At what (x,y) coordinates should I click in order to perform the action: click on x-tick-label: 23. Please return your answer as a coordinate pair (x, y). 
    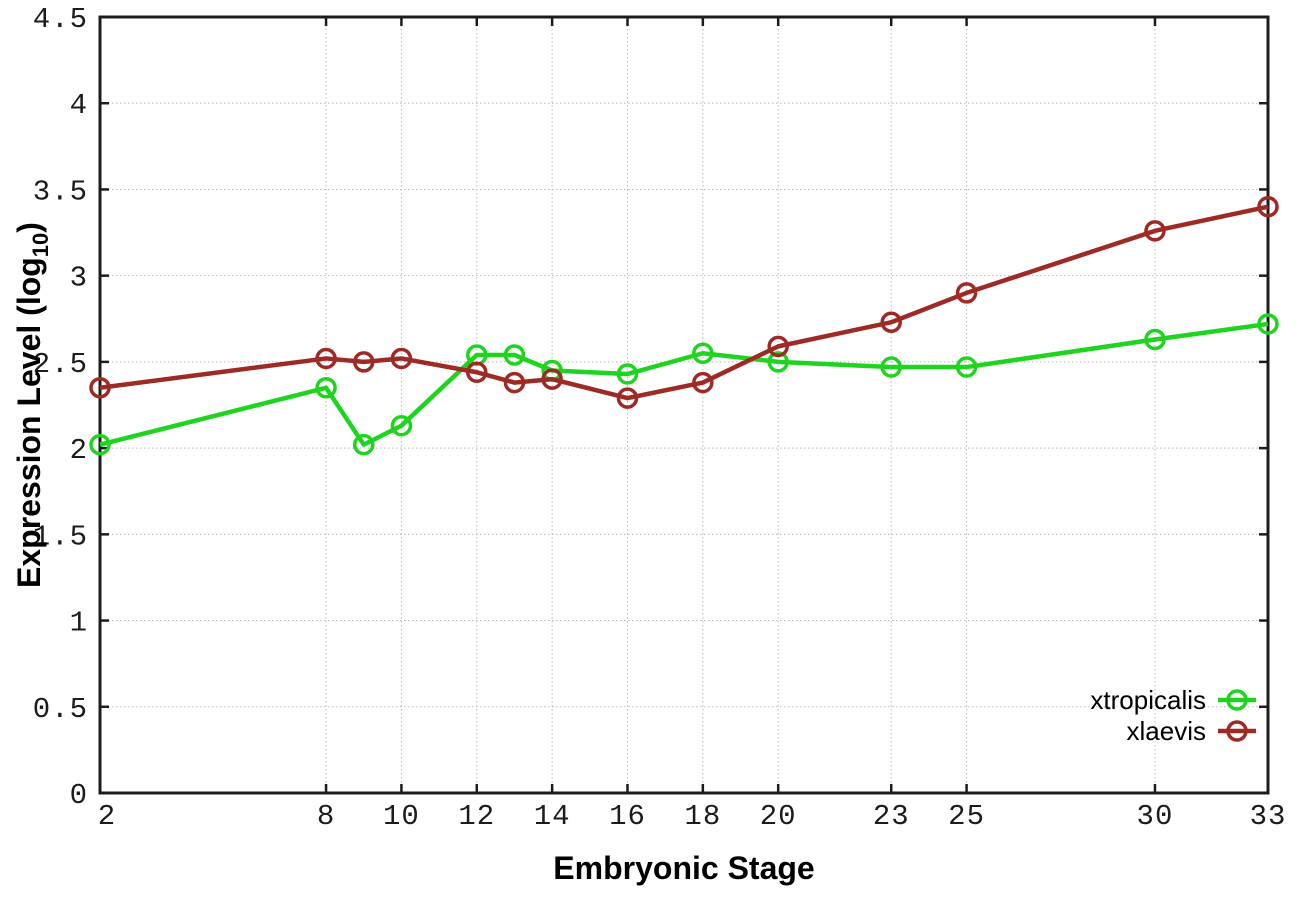
    Looking at the image, I should click on (891, 816).